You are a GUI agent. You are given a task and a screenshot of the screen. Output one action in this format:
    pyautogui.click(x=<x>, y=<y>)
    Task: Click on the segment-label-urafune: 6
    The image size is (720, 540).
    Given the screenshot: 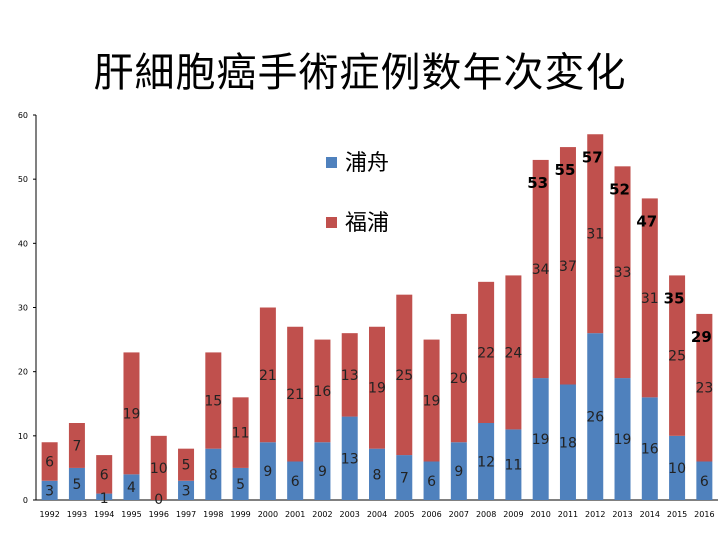 What is the action you would take?
    pyautogui.click(x=704, y=482)
    